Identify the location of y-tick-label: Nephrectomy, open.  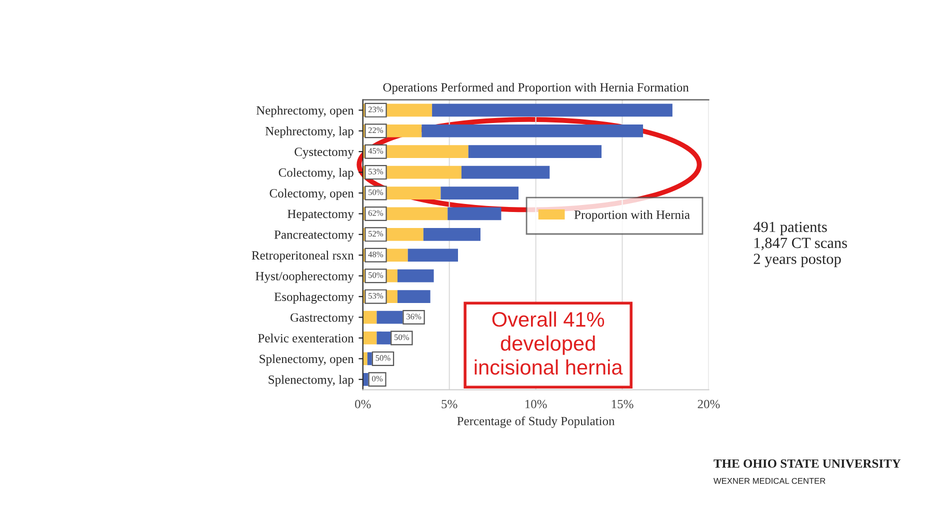
(305, 112).